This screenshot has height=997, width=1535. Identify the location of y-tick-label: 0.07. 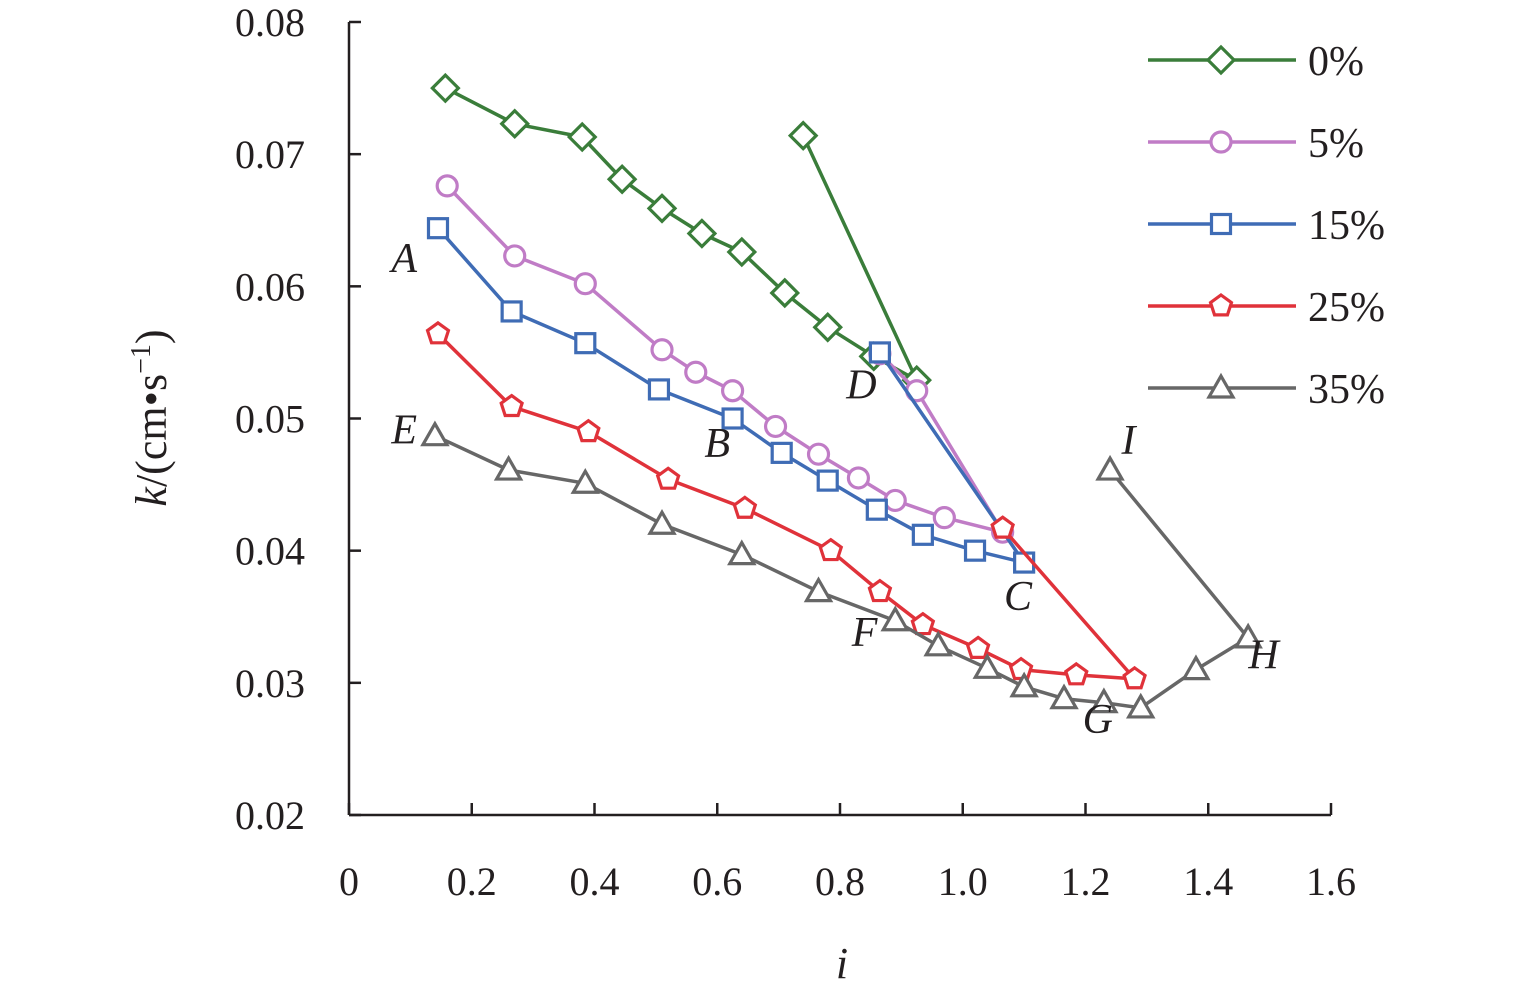
(270, 154).